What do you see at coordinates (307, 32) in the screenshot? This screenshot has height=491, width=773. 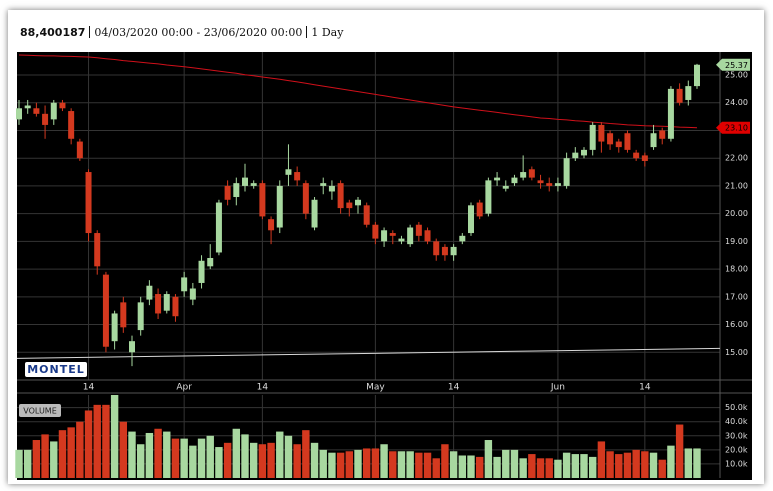 I see `separator` at bounding box center [307, 32].